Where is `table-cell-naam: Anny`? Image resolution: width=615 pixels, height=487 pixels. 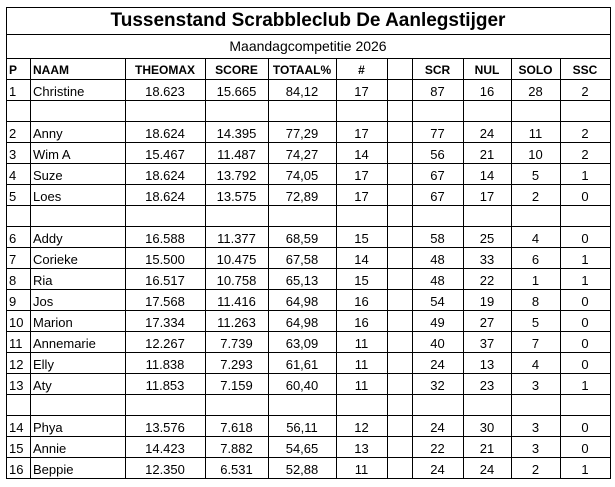
table-cell-naam: Anny is located at coordinates (48, 133).